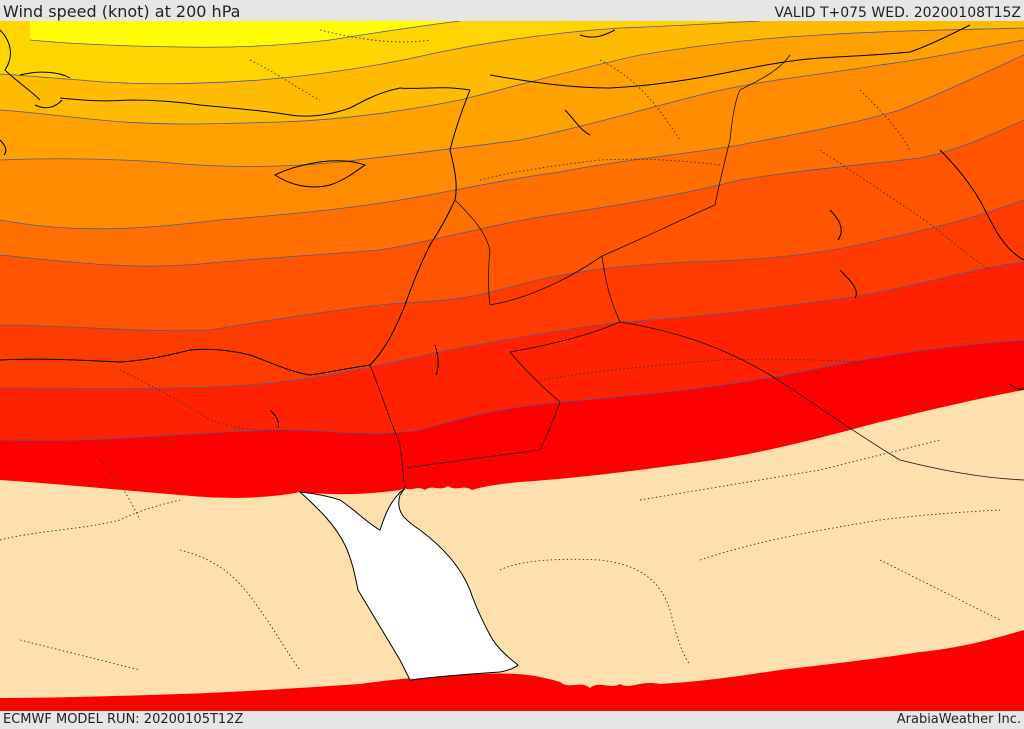 This screenshot has width=1024, height=729. Describe the element at coordinates (958, 719) in the screenshot. I see `credit: ArabiaWeather Inc.` at that location.